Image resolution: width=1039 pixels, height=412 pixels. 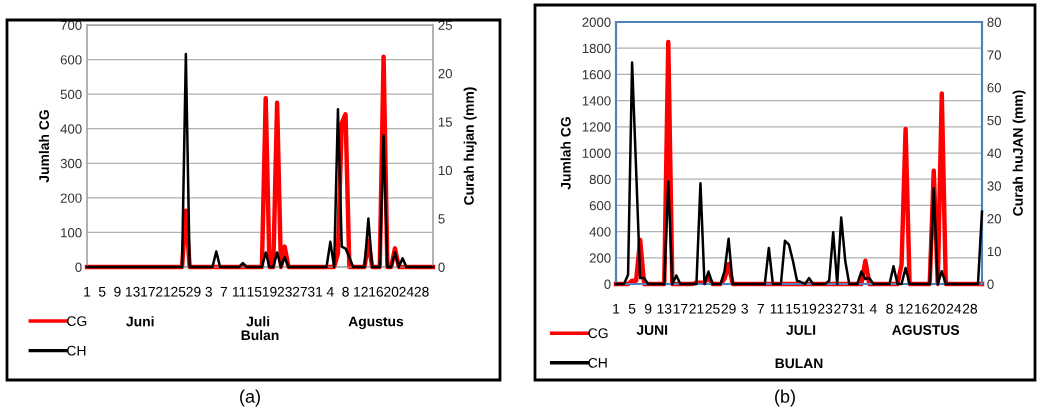 I want to click on text: Juni, so click(x=140, y=321).